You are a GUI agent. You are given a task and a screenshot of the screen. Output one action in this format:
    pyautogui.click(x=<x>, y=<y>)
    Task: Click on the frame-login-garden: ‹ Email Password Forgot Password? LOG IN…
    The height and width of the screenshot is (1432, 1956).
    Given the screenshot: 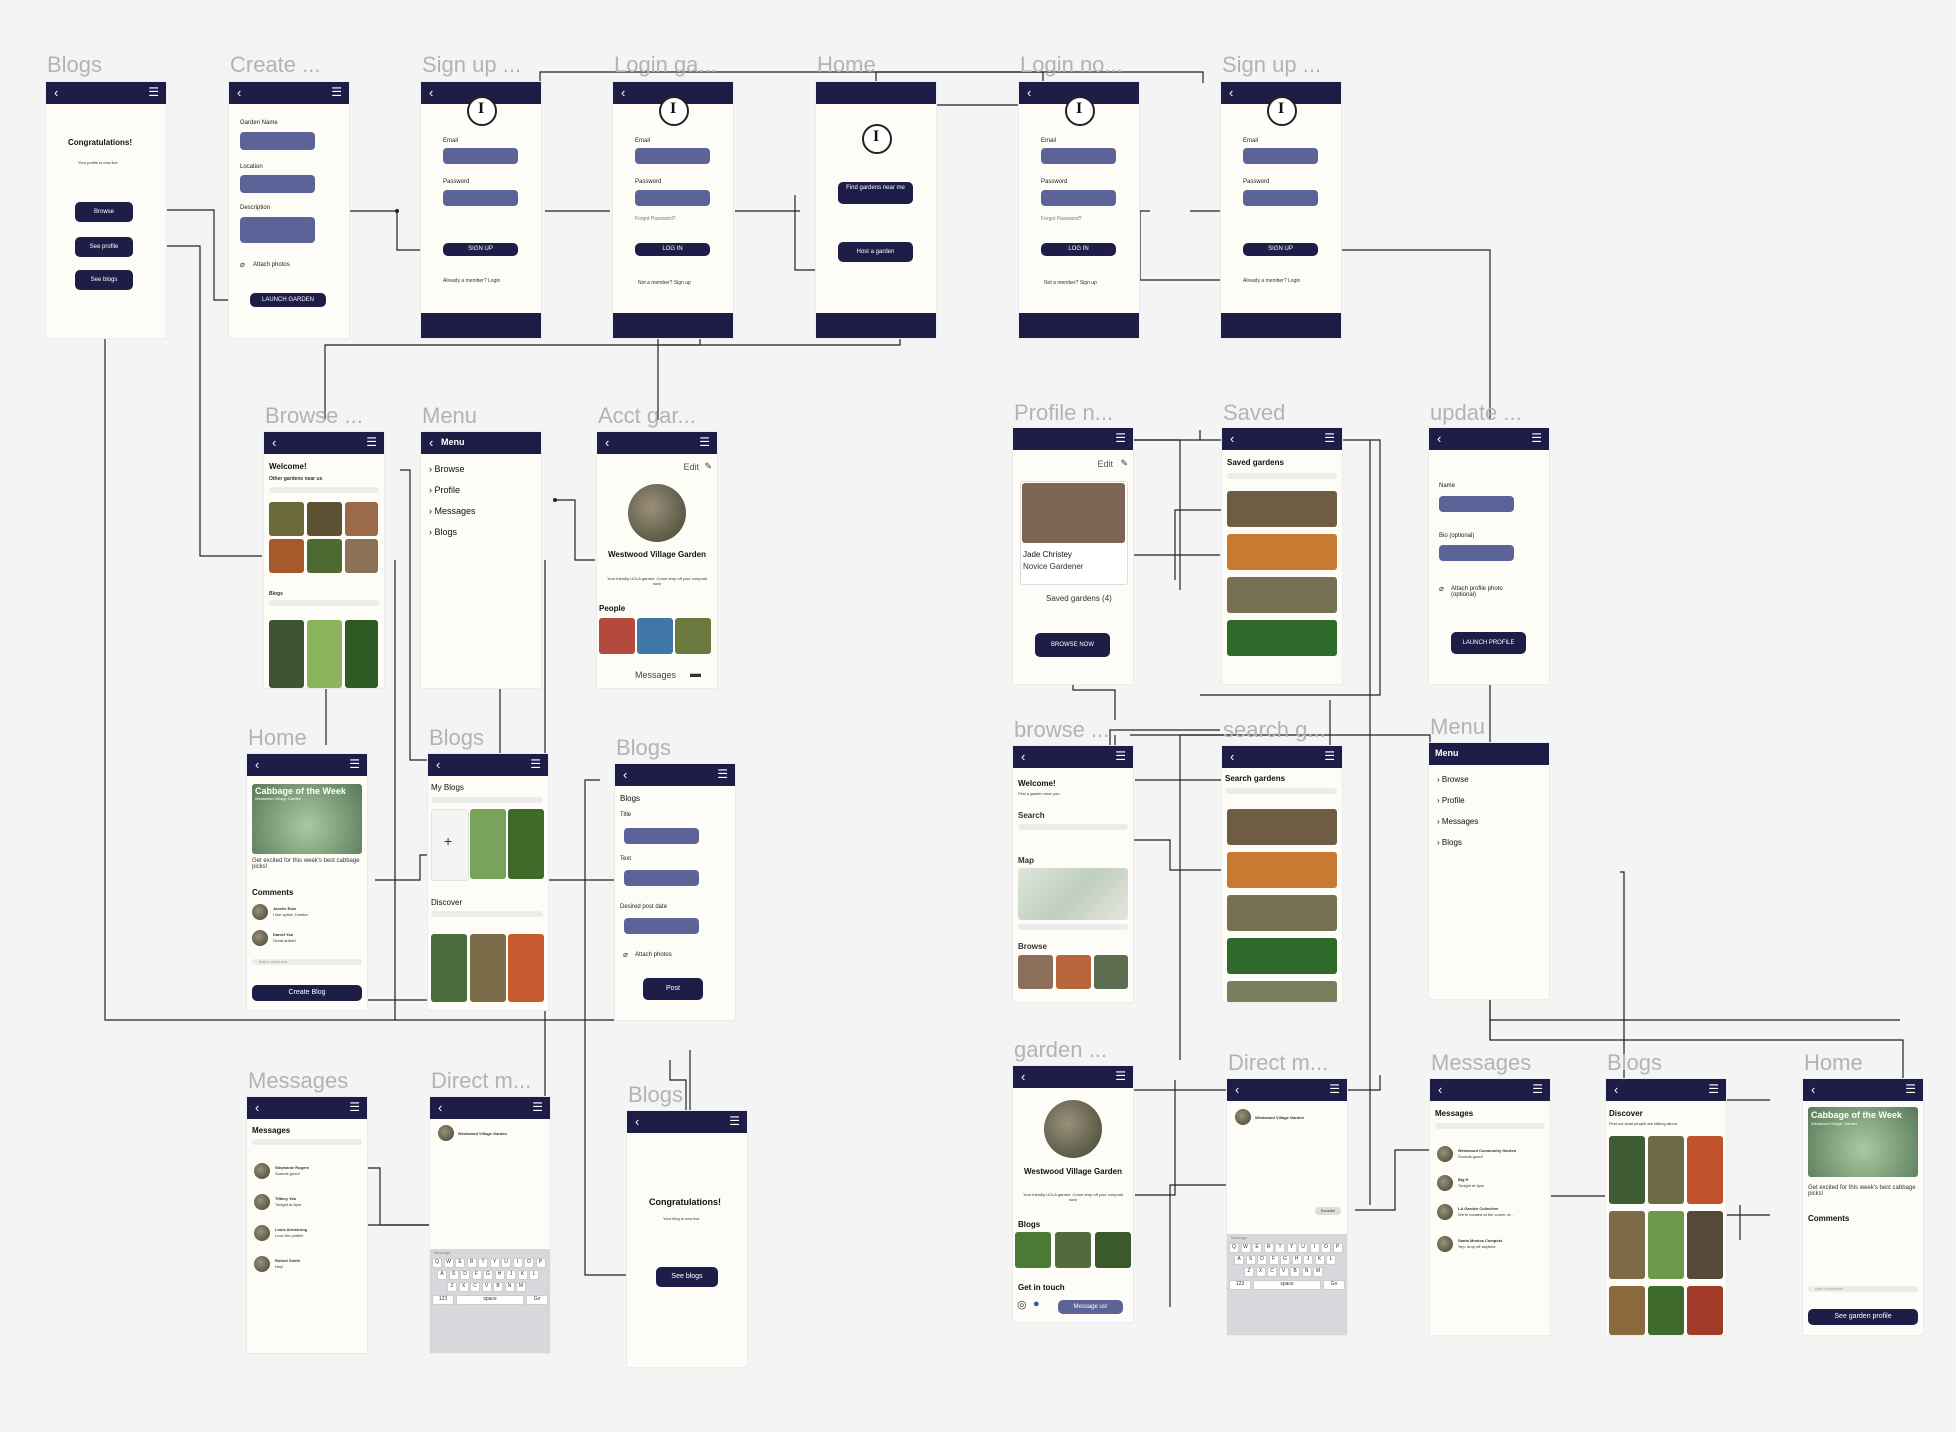 What is the action you would take?
    pyautogui.click(x=673, y=210)
    